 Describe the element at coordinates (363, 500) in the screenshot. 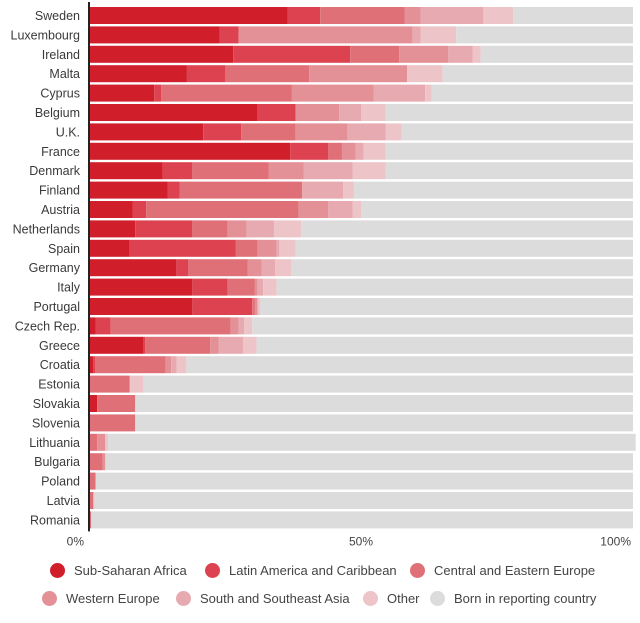

I see `bar-segment-latvia-born-in-reporting-country` at that location.